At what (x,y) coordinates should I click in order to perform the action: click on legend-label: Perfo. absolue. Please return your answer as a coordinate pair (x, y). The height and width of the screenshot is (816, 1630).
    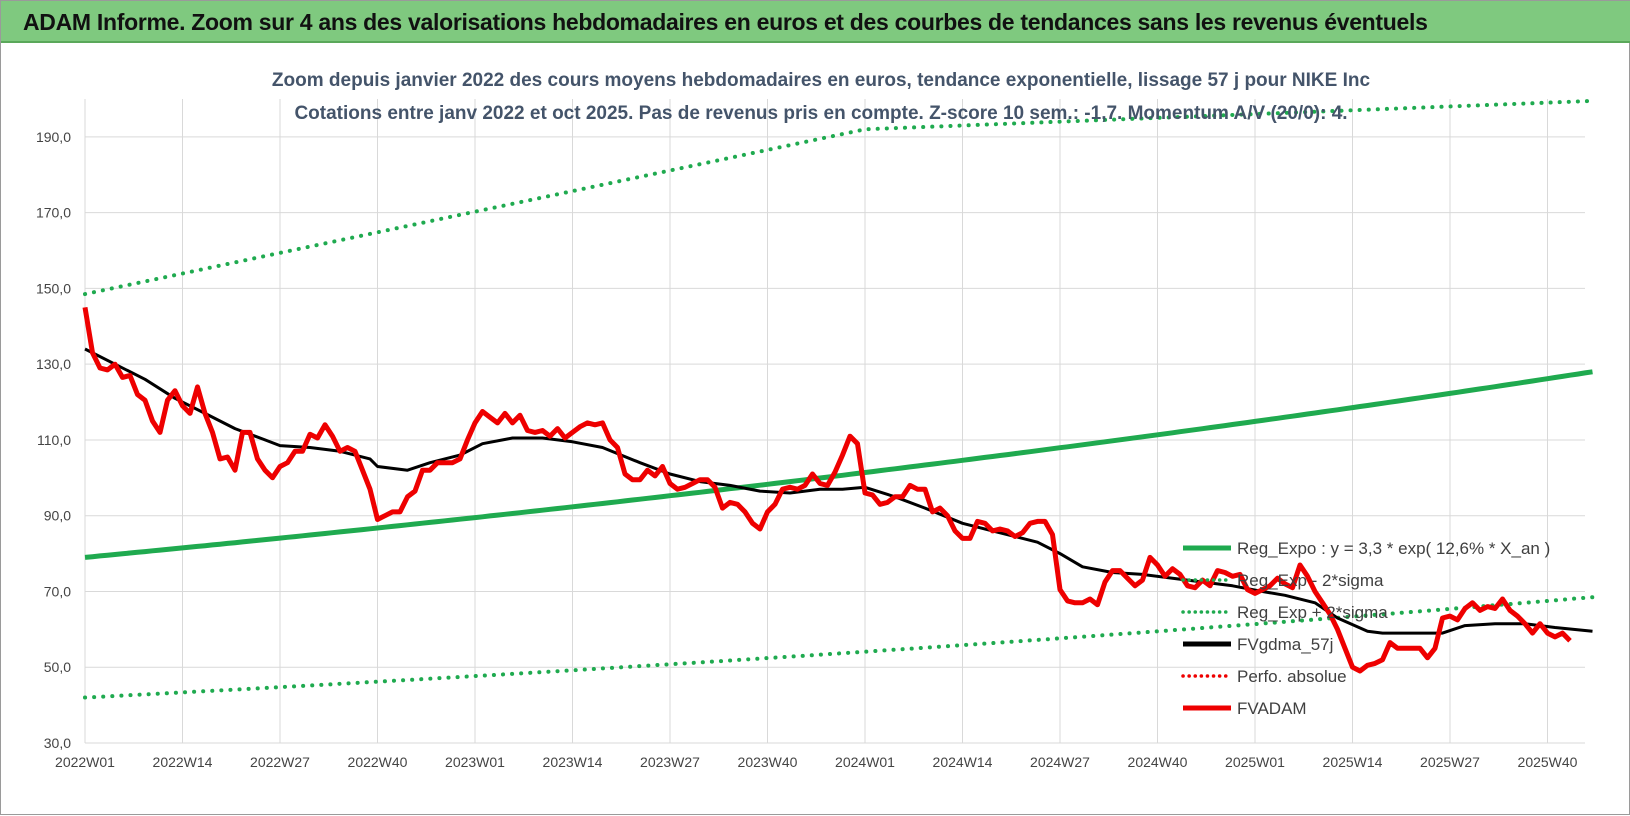
    Looking at the image, I should click on (1292, 676).